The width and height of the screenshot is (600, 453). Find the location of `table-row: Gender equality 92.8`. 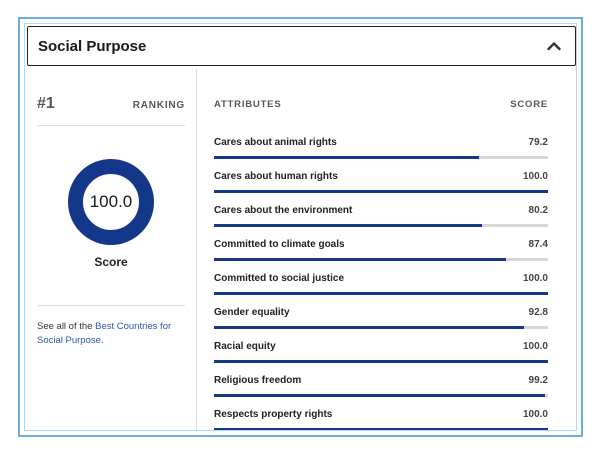

table-row: Gender equality 92.8 is located at coordinates (381, 324).